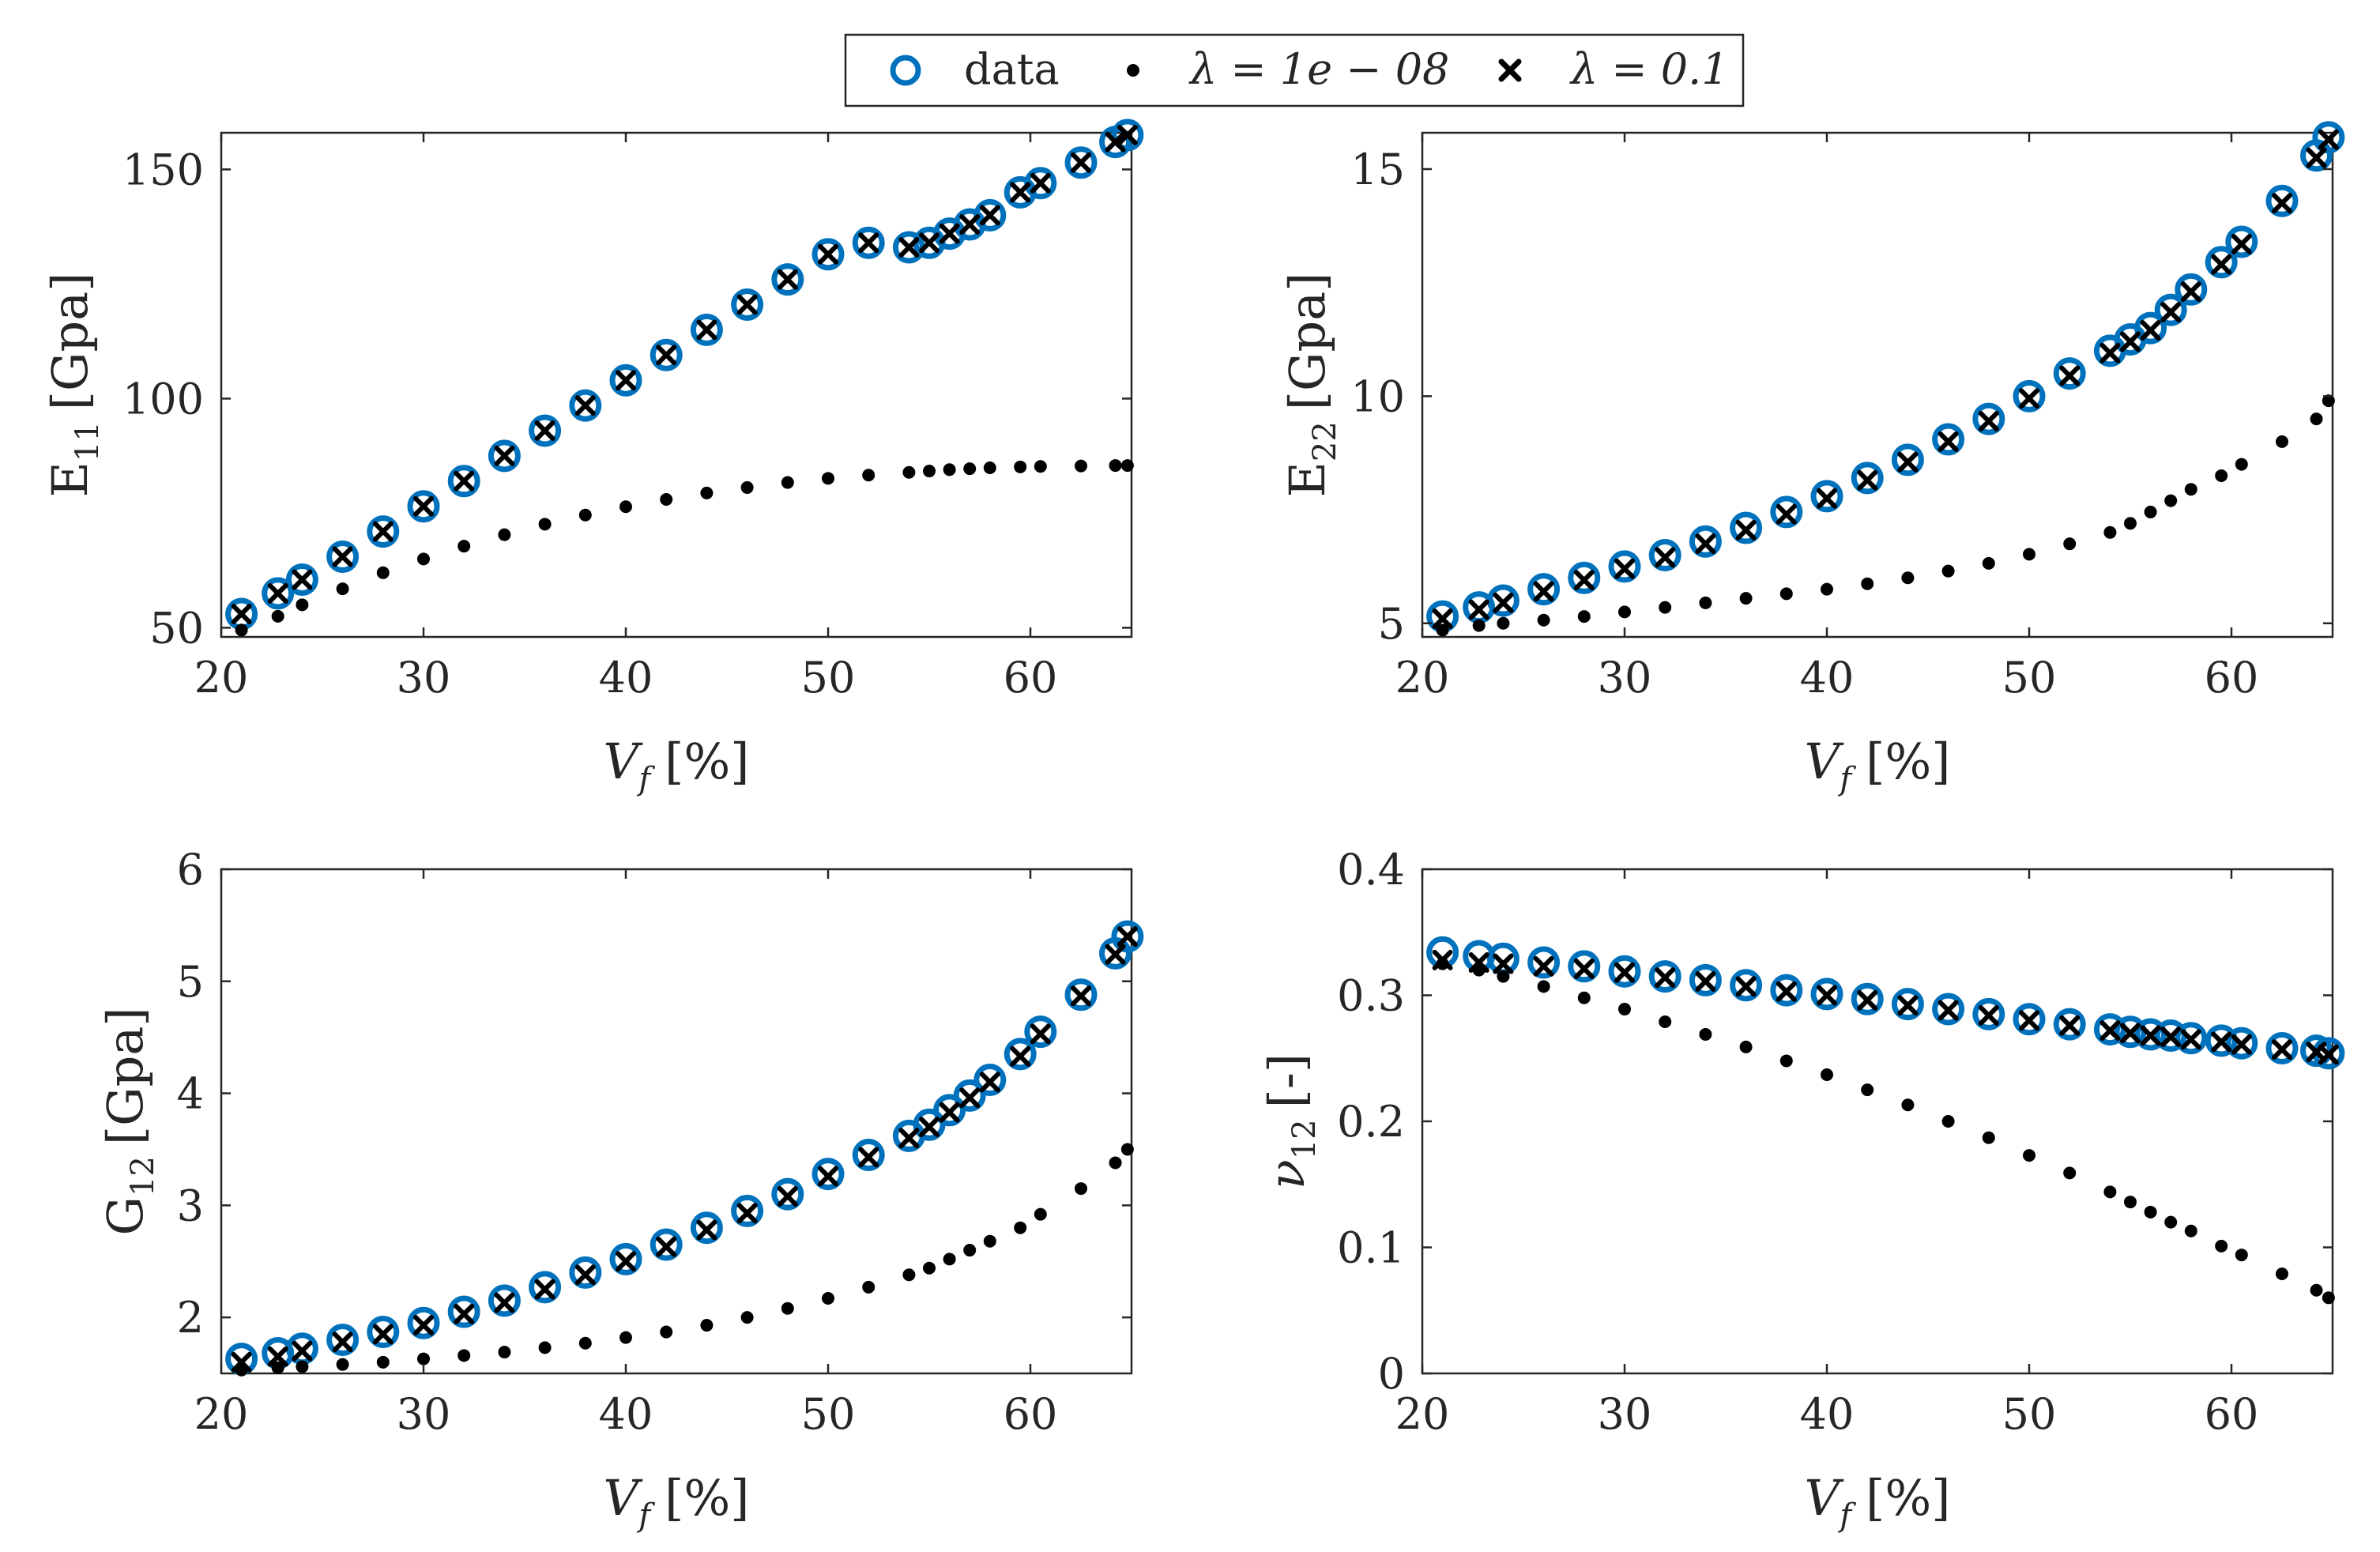 This screenshot has height=1552, width=2380. What do you see at coordinates (1422, 678) in the screenshot?
I see `panel-e22-xtick-label: 20` at bounding box center [1422, 678].